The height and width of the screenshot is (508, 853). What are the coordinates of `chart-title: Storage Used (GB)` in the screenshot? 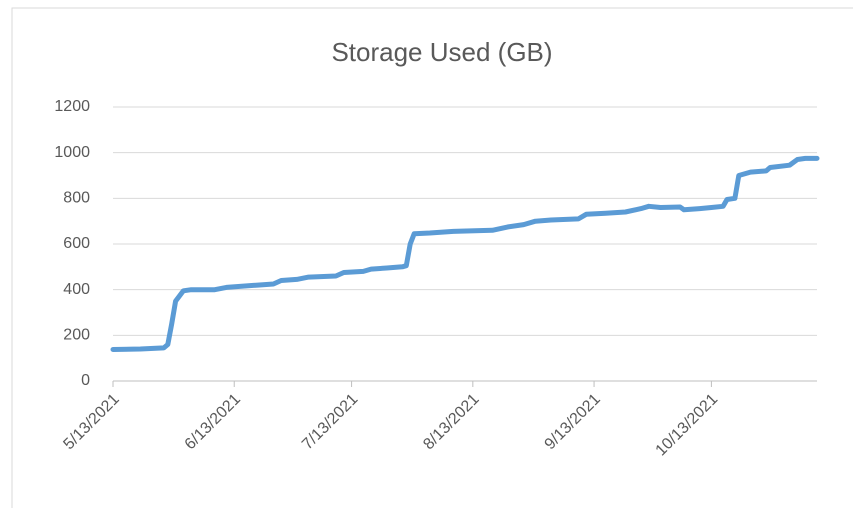 It's located at (441, 52).